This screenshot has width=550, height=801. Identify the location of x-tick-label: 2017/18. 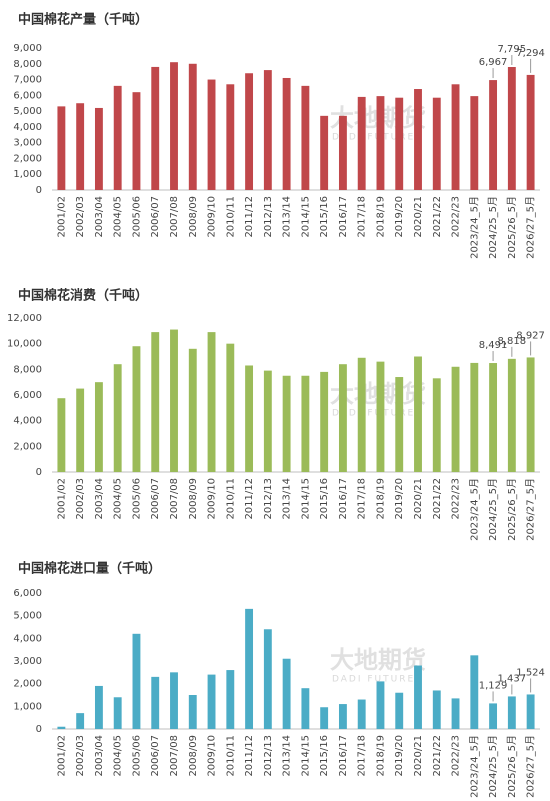
(362, 499).